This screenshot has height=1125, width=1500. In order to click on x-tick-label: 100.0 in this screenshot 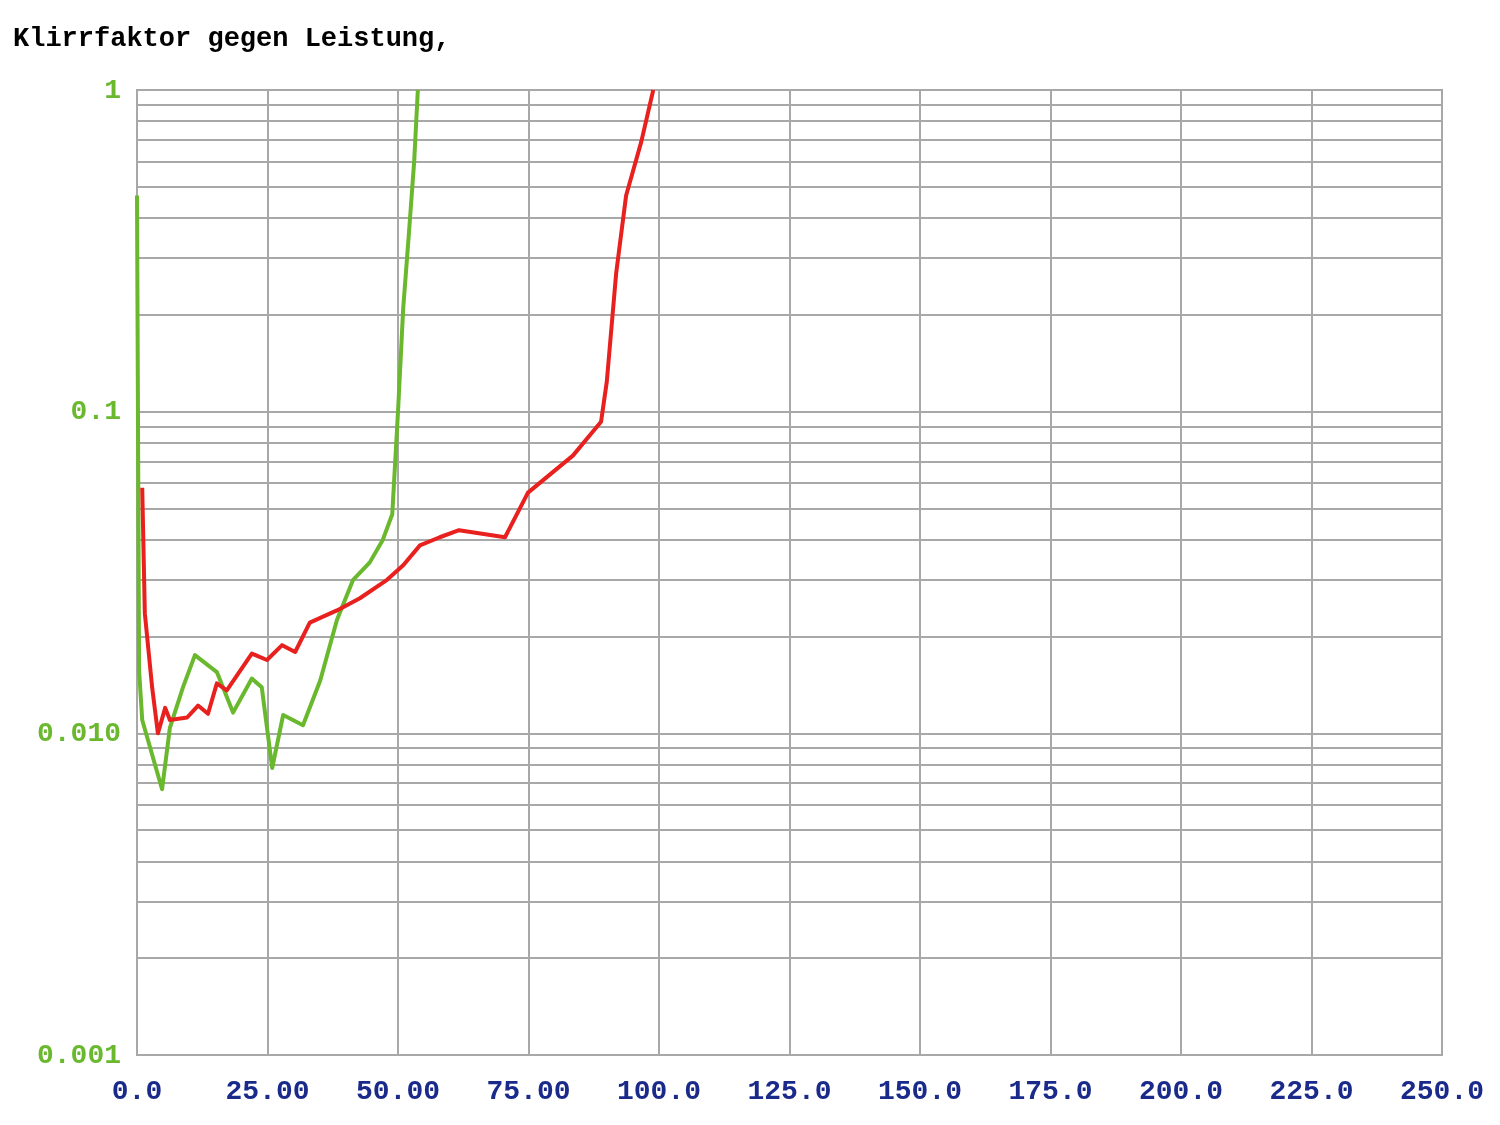, I will do `click(659, 1091)`.